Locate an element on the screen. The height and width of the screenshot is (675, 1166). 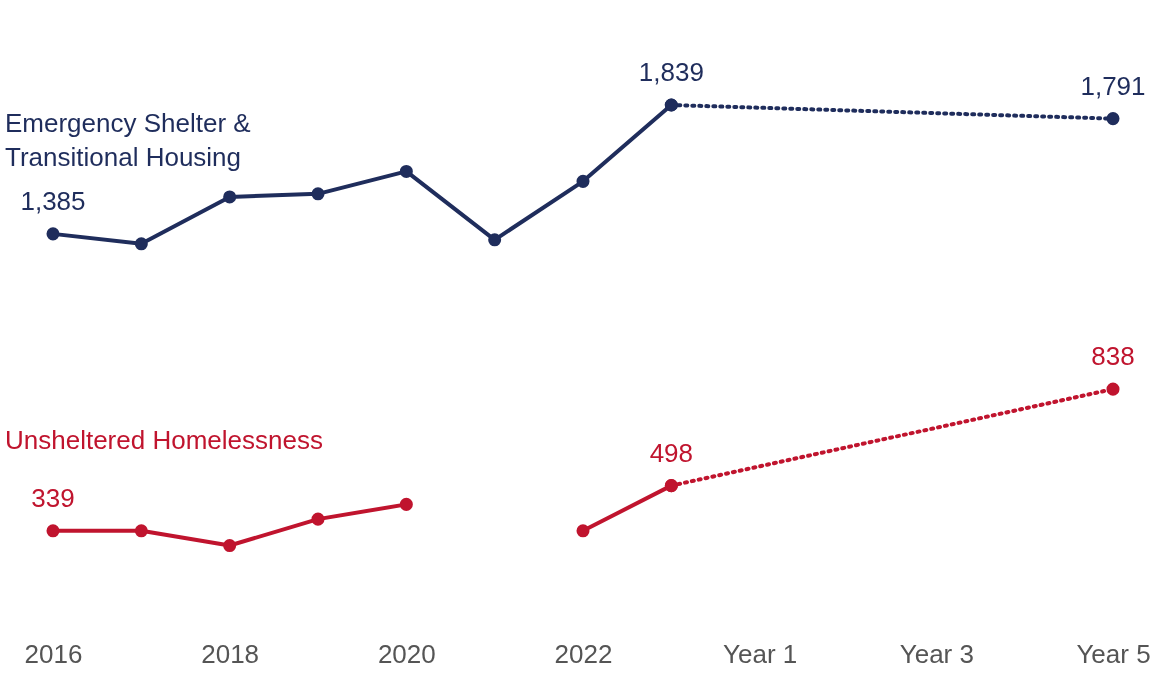
data-label: 838 is located at coordinates (1113, 356).